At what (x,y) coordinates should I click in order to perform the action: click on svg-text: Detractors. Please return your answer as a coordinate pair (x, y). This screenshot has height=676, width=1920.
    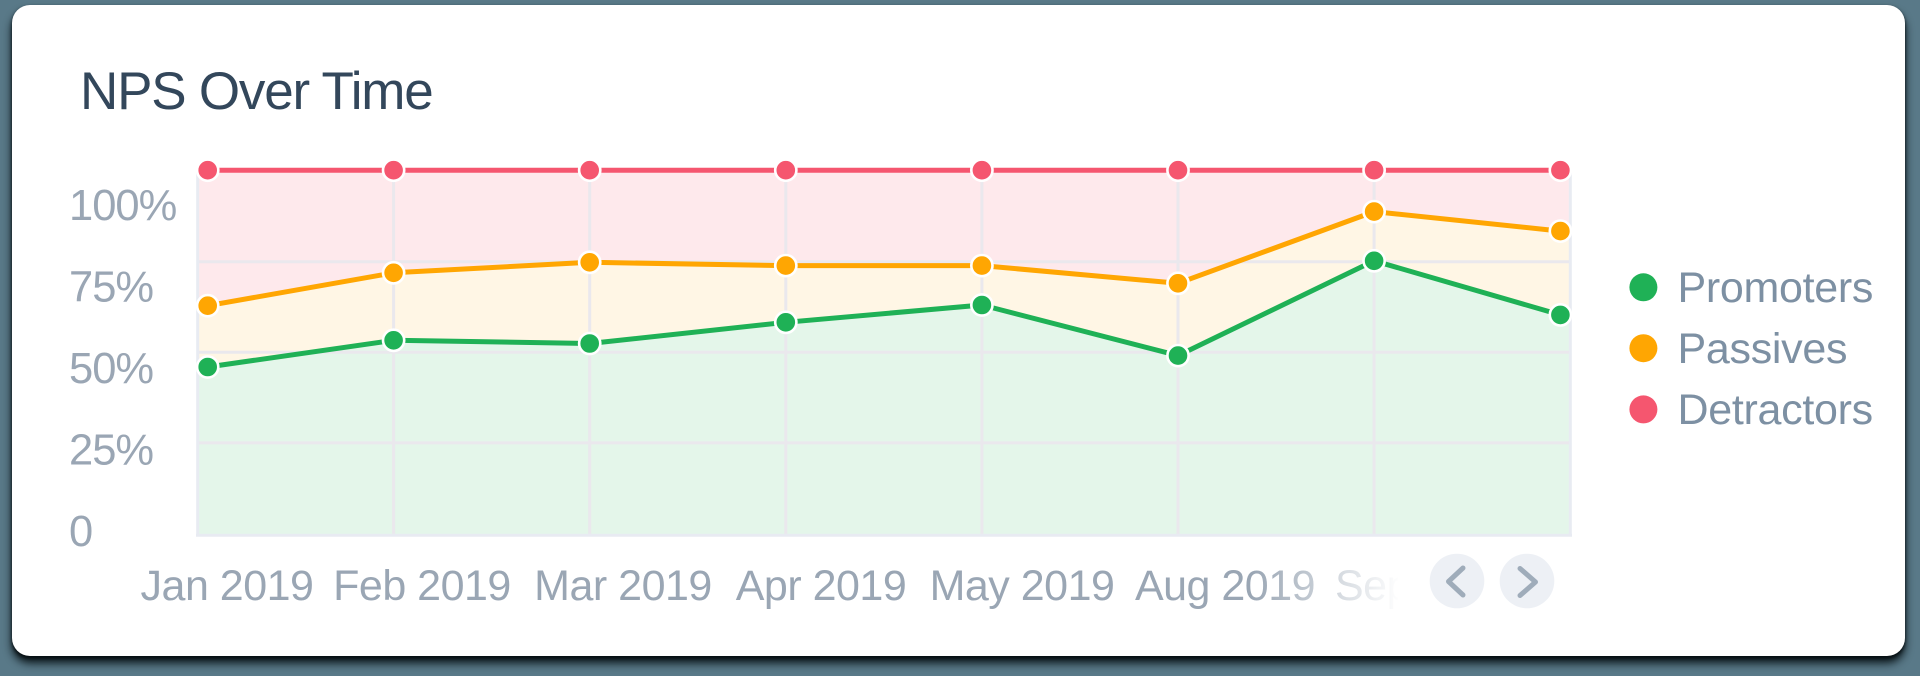
    Looking at the image, I should click on (1775, 410).